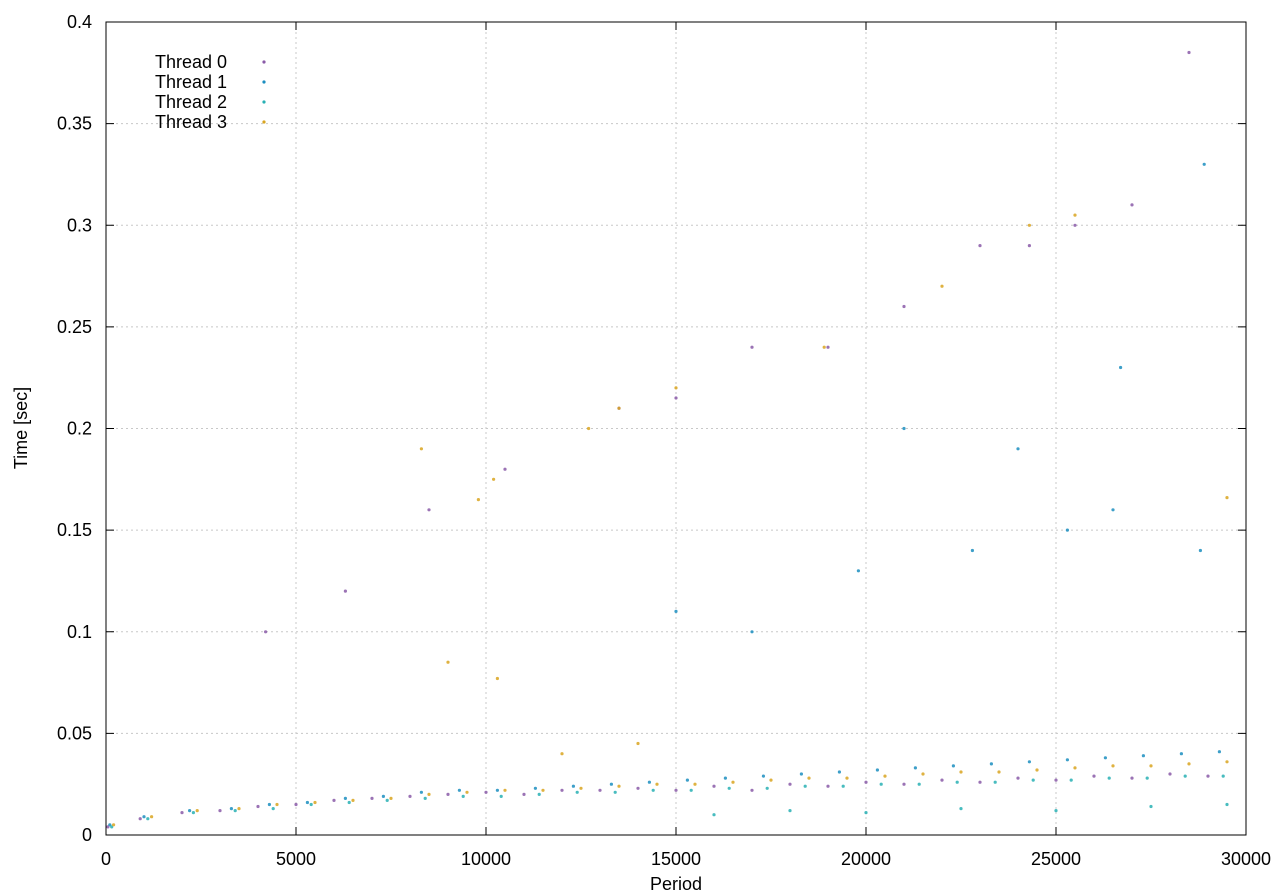 The height and width of the screenshot is (896, 1280). I want to click on x-tick-label: 5000, so click(296, 859).